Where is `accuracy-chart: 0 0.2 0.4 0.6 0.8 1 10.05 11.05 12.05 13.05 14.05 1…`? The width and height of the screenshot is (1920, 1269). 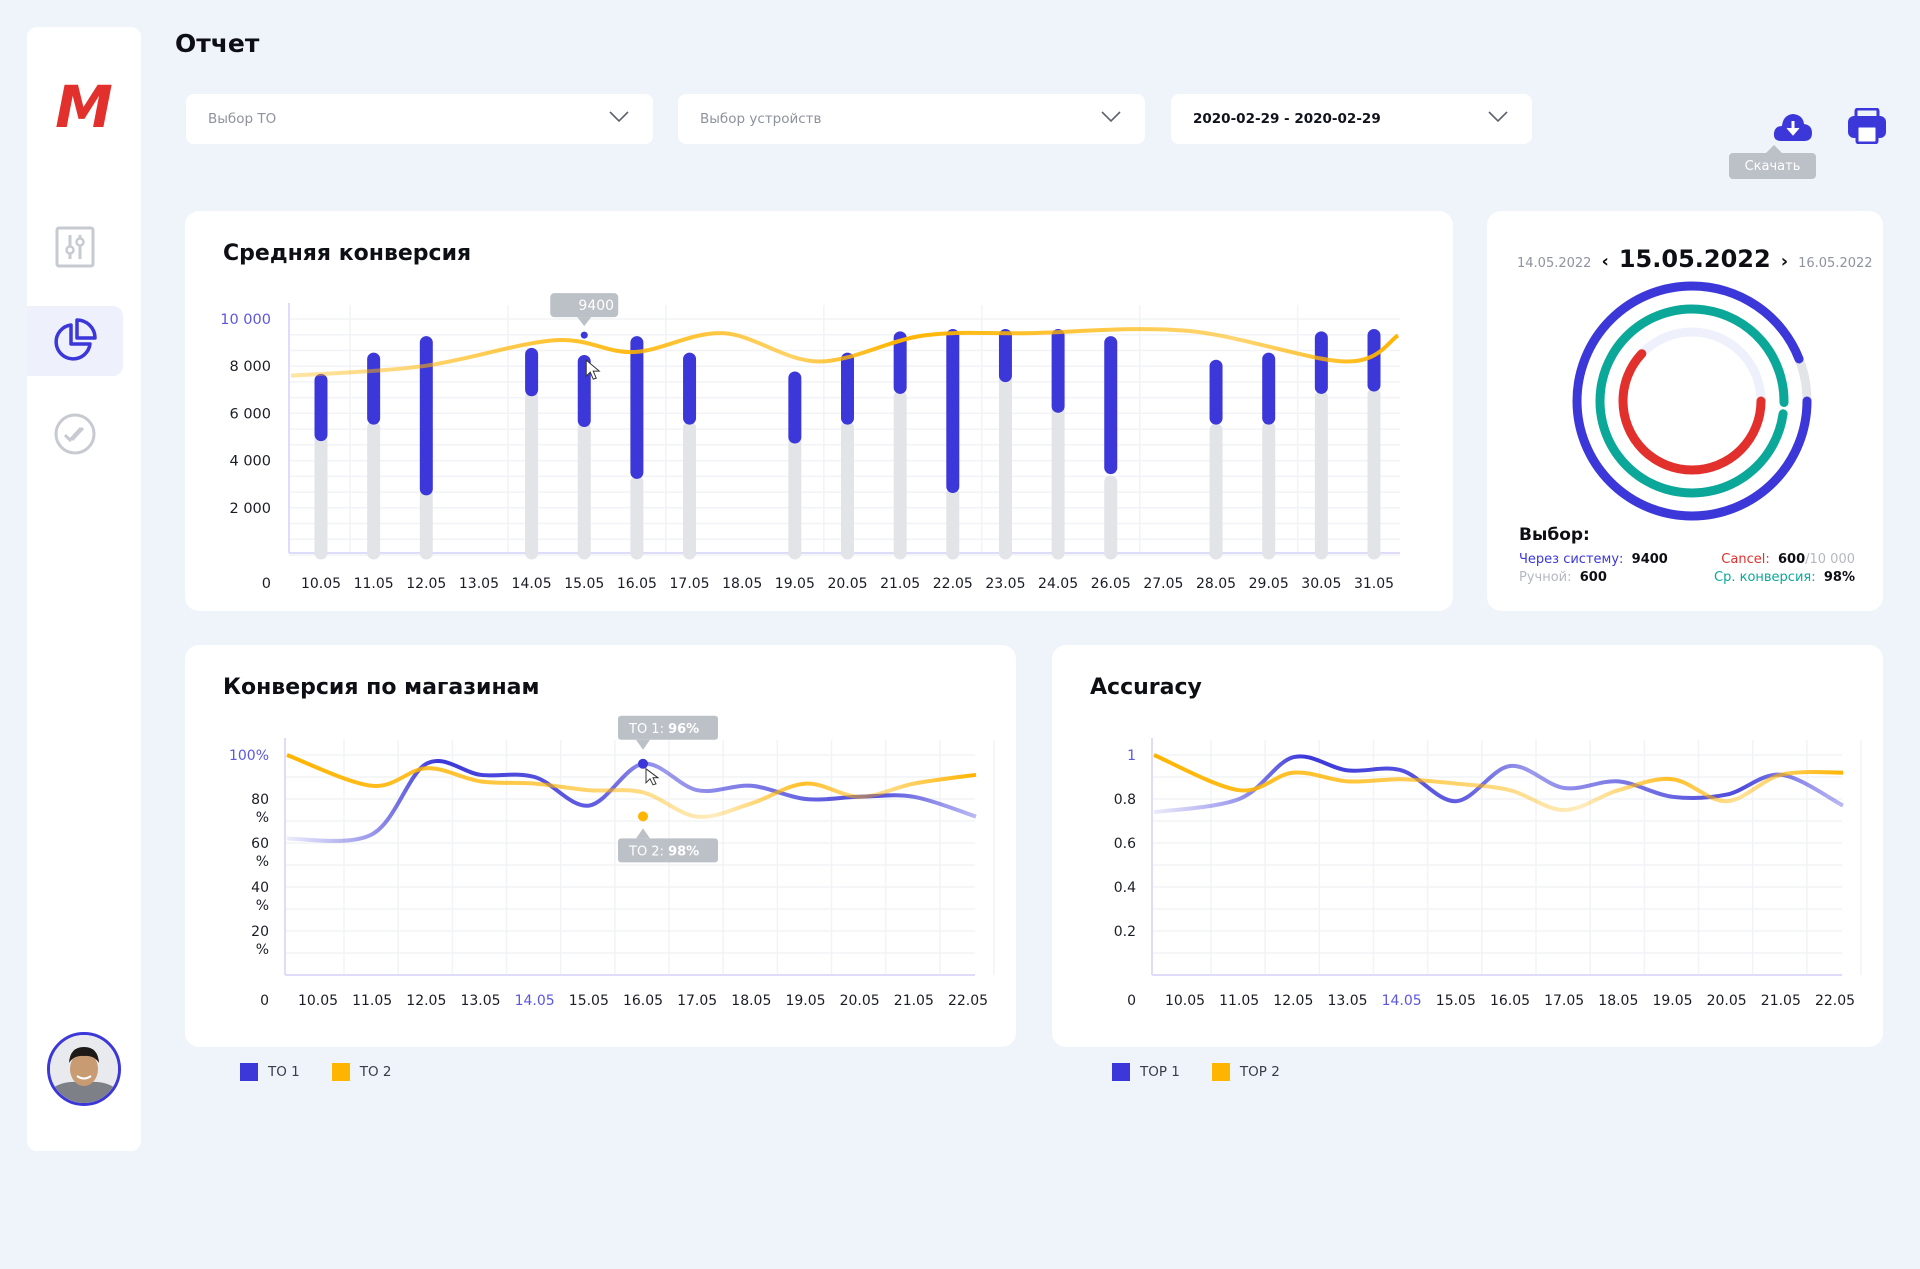
accuracy-chart: 0 0.2 0.4 0.6 0.8 1 10.05 11.05 12.05 13.05 14.05 1… is located at coordinates (1488, 873).